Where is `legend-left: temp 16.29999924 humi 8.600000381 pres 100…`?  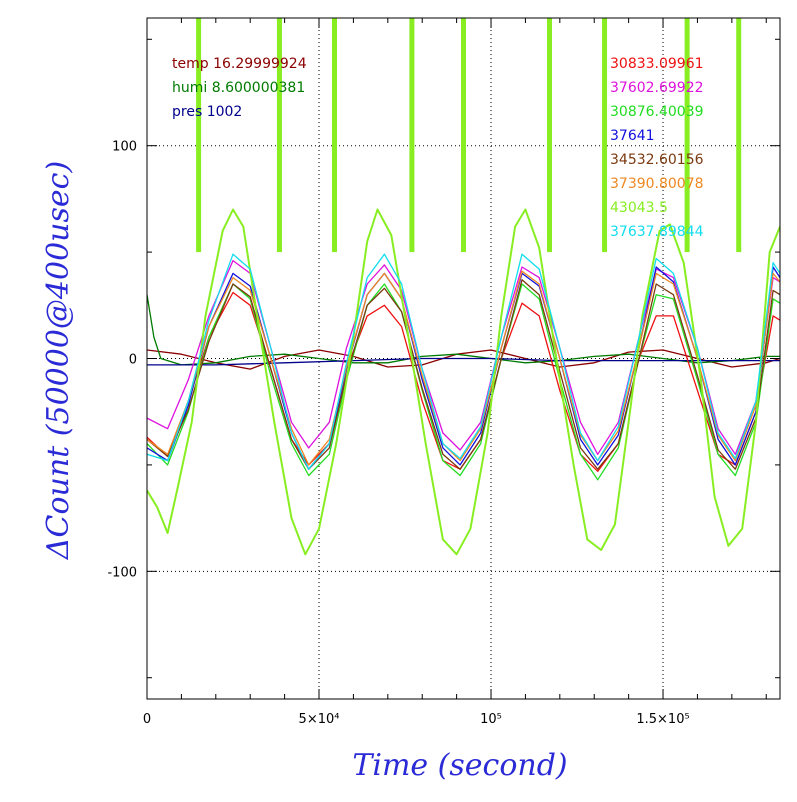 legend-left: temp 16.29999924 humi 8.600000381 pres 100… is located at coordinates (239, 88).